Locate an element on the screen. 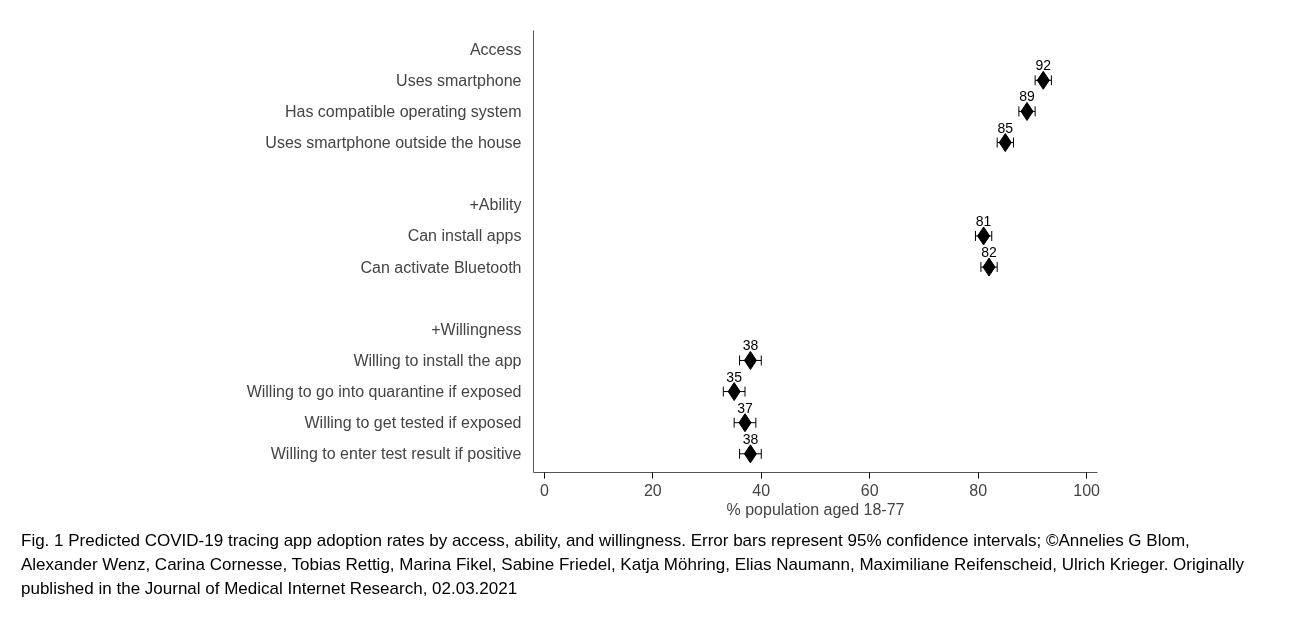 The image size is (1292, 628). y-tick-label: +Willingness is located at coordinates (476, 329).